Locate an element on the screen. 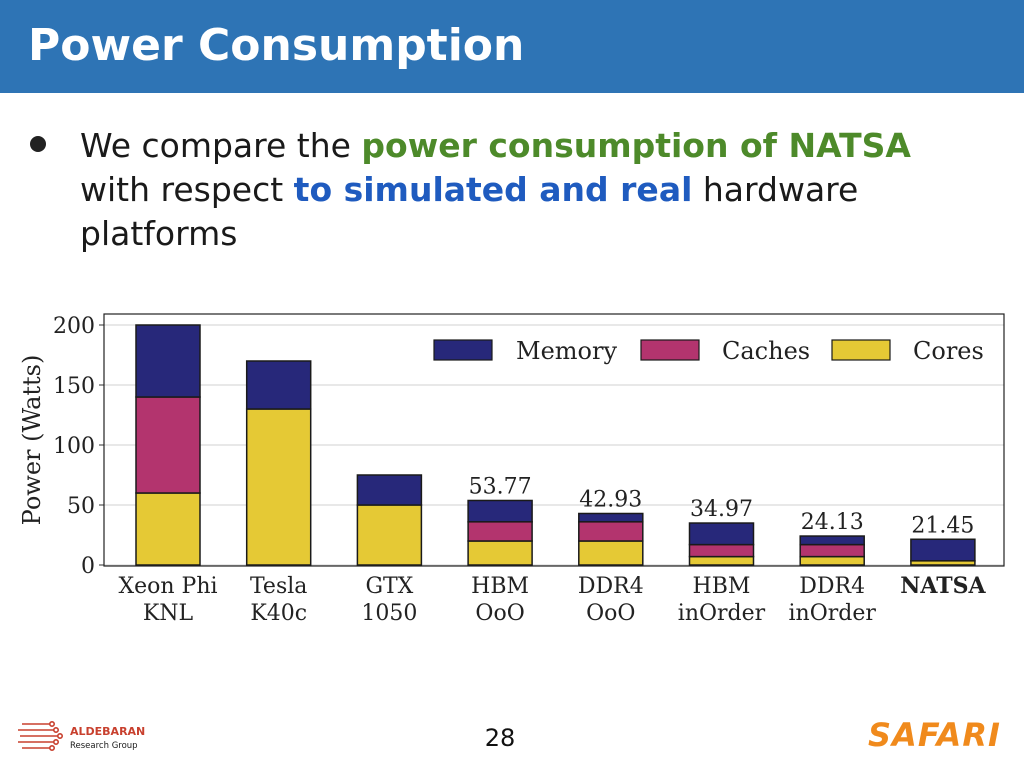  title-bar: Power Consumption is located at coordinates (512, 46).